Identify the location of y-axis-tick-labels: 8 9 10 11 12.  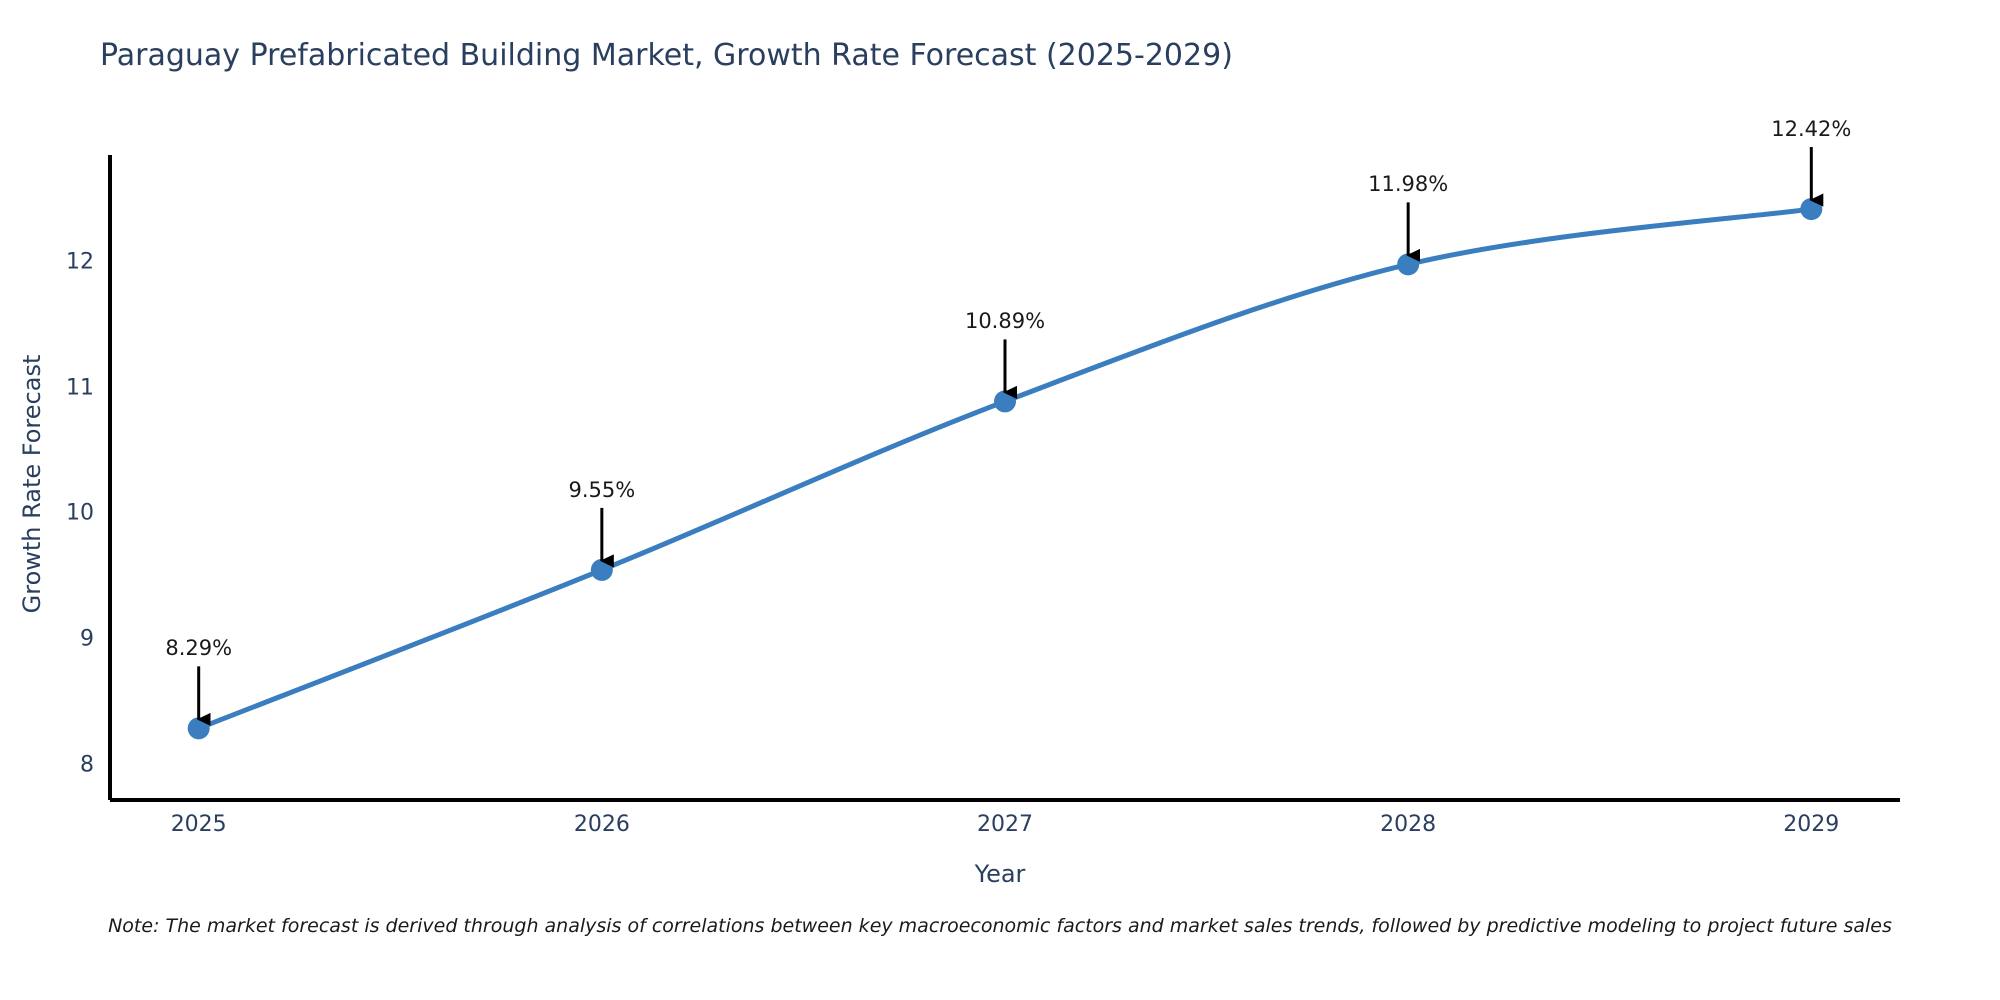
(54, 500).